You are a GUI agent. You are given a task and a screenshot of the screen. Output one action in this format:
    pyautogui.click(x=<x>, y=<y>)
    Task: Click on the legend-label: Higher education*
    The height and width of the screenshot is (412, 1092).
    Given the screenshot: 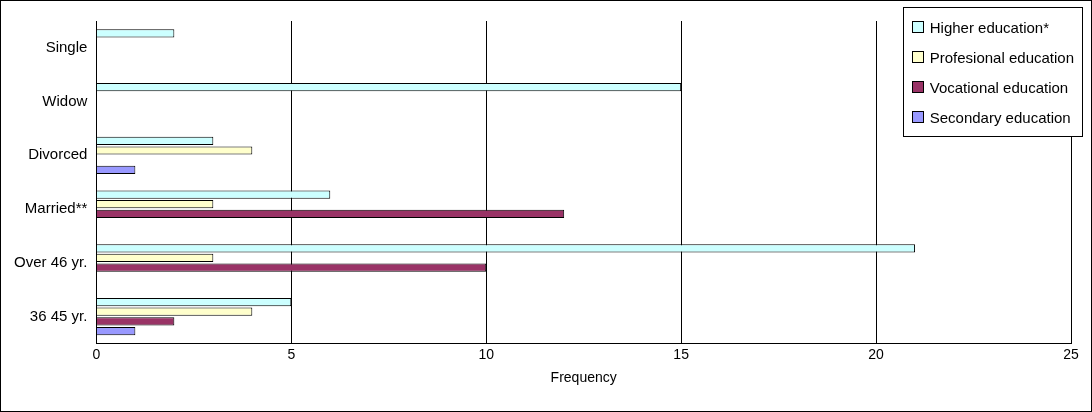 What is the action you would take?
    pyautogui.click(x=989, y=27)
    